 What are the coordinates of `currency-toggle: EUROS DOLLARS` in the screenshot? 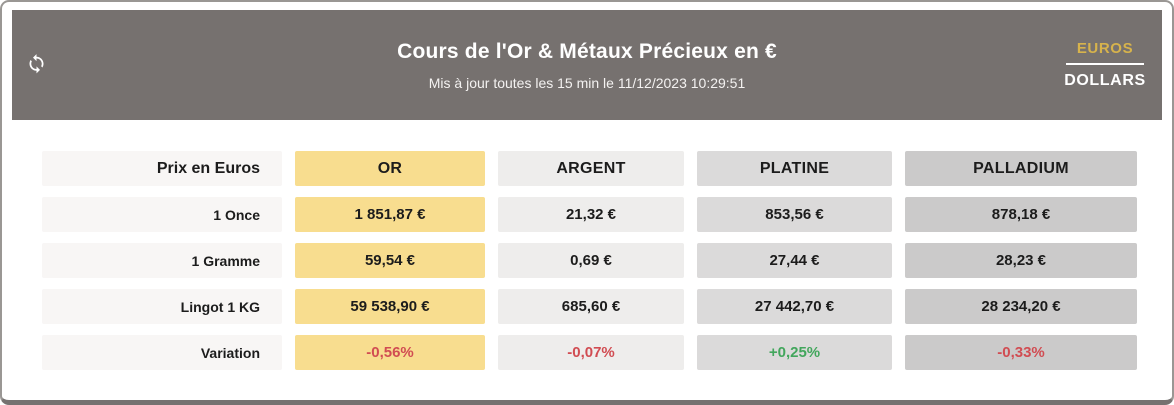 It's located at (1105, 65).